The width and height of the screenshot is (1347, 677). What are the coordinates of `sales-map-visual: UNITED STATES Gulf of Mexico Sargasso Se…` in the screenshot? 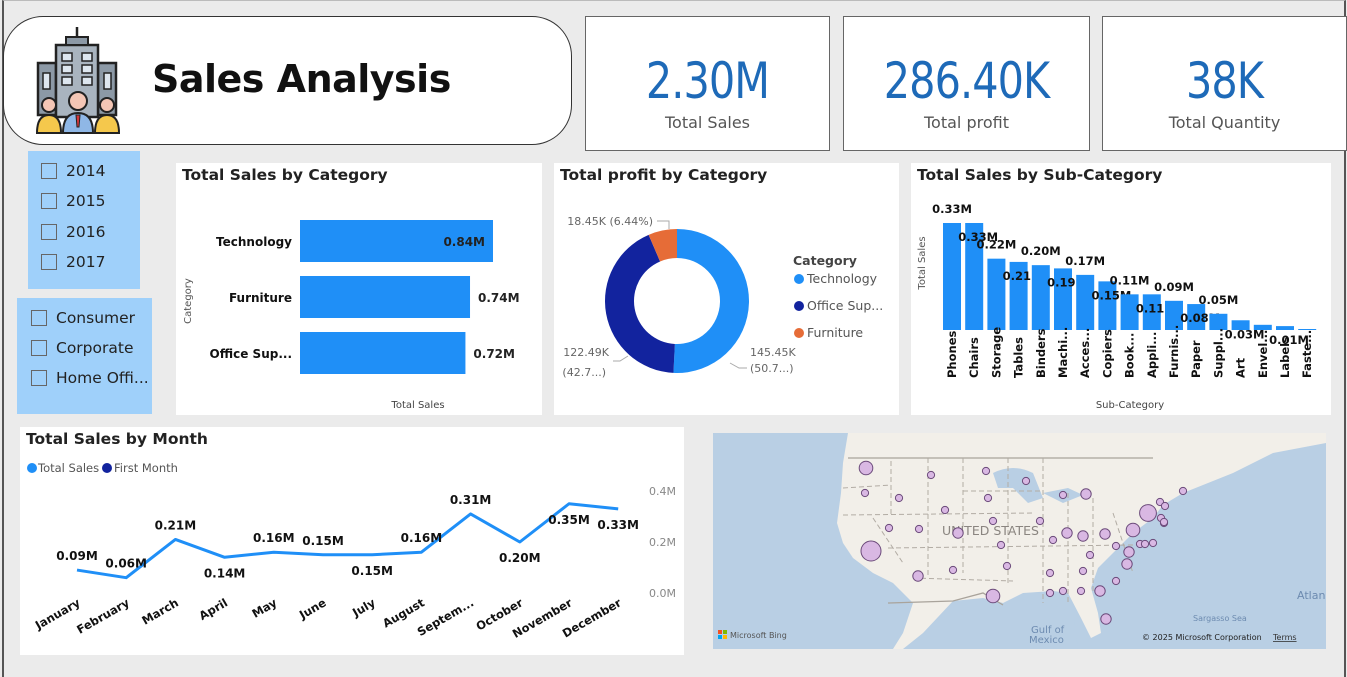 It's located at (1019, 541).